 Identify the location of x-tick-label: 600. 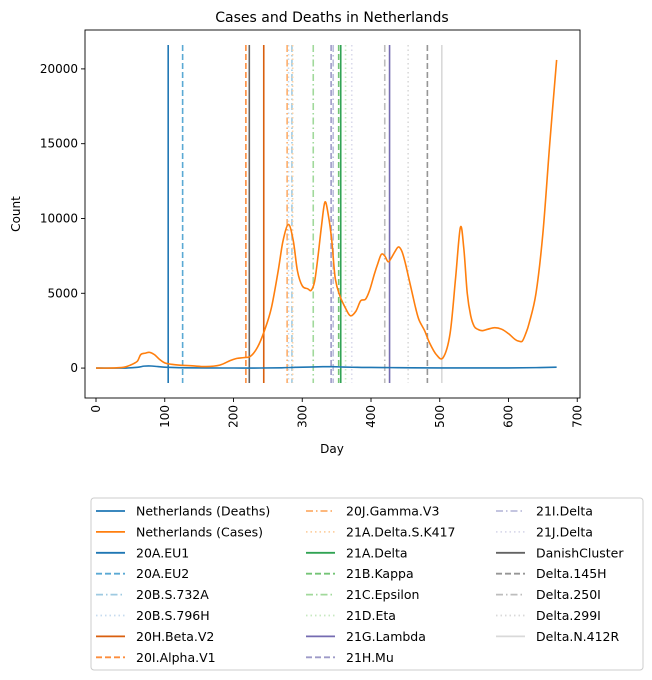
(509, 416).